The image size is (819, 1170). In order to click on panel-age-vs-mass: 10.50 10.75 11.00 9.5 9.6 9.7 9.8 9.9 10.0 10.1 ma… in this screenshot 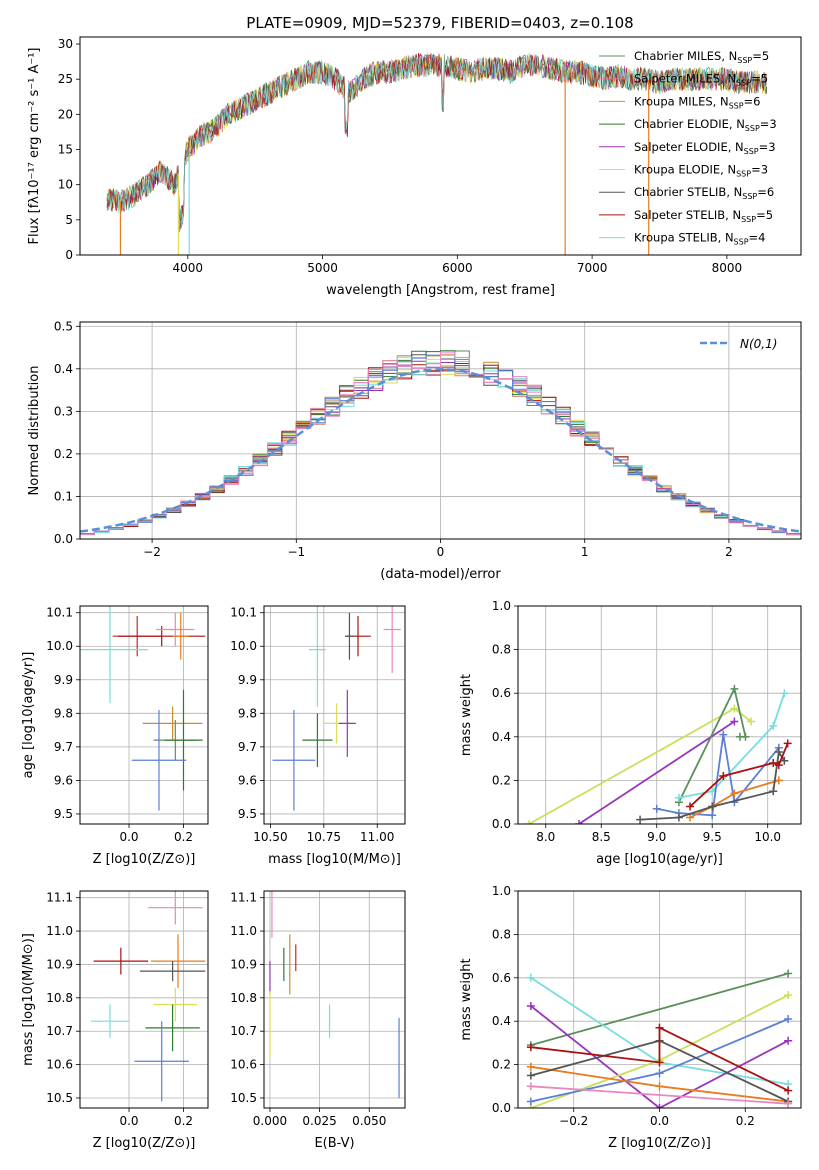, I will do `click(318, 736)`.